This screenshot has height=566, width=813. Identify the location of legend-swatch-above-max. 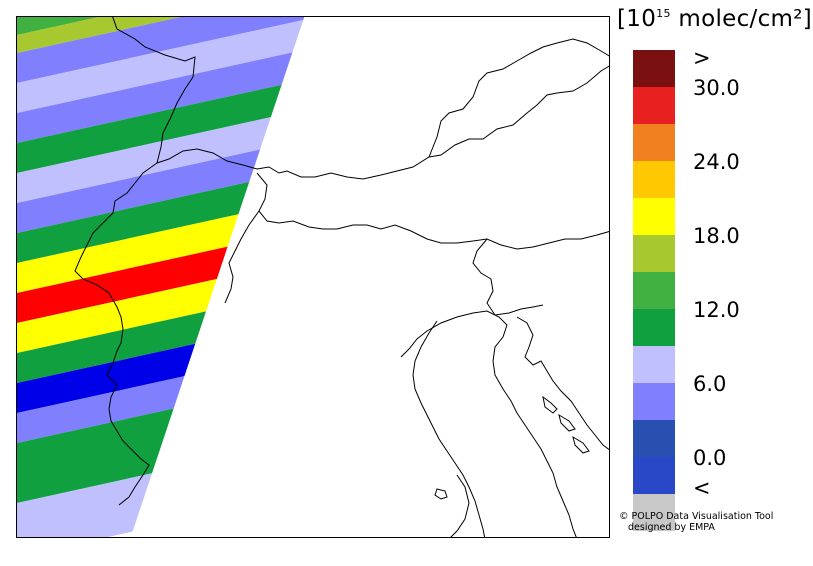
(654, 68).